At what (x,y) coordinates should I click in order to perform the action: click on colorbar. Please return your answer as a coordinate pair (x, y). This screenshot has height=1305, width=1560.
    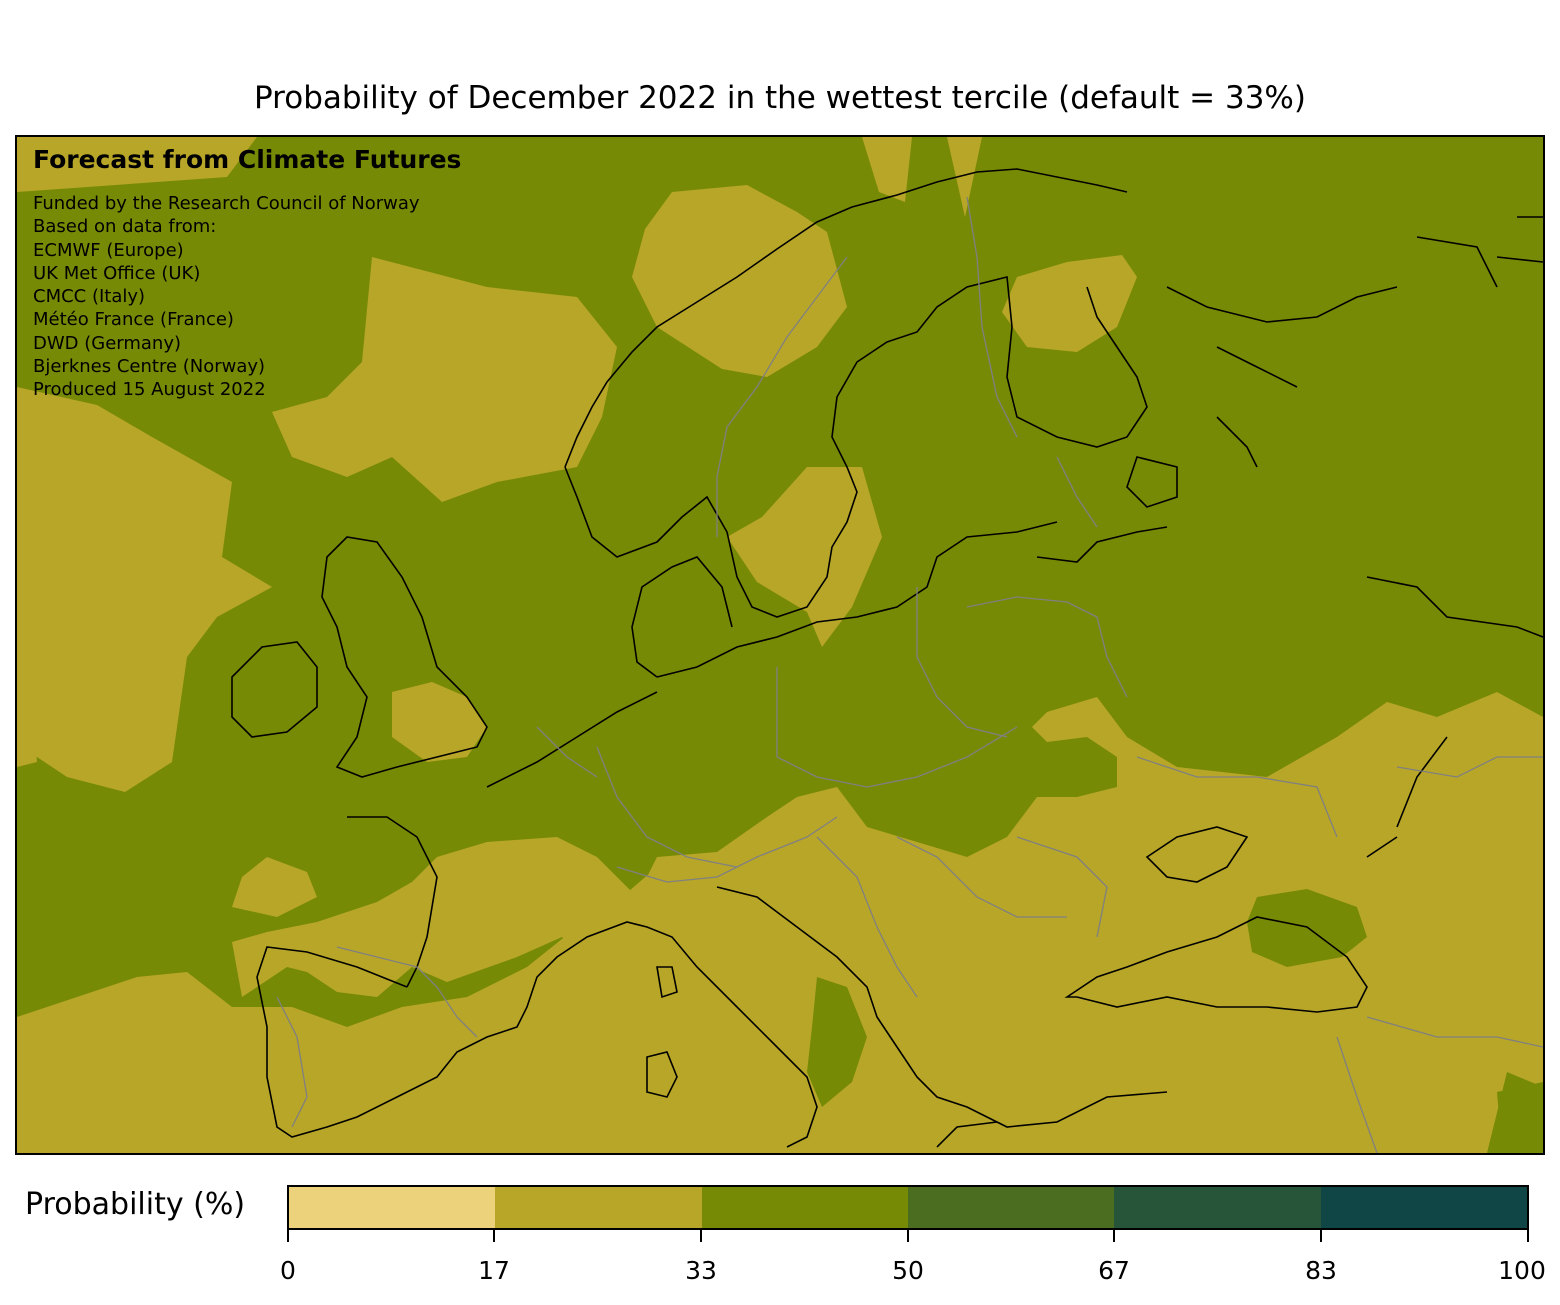
    Looking at the image, I should click on (908, 1207).